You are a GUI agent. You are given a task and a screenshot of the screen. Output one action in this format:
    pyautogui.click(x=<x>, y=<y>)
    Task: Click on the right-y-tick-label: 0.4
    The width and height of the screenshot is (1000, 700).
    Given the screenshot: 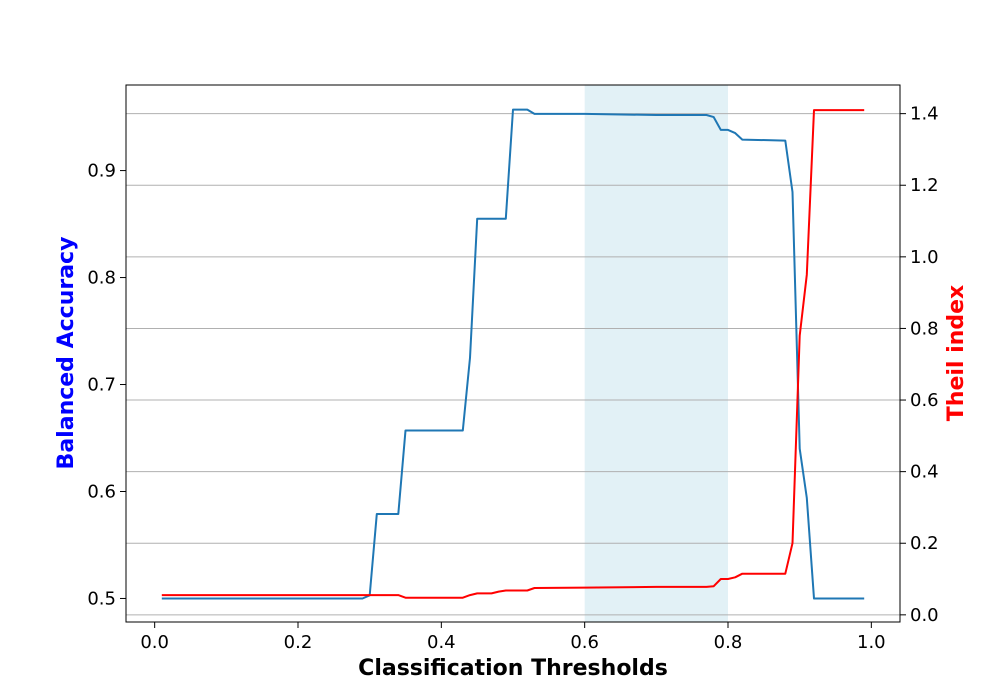 What is the action you would take?
    pyautogui.click(x=924, y=472)
    